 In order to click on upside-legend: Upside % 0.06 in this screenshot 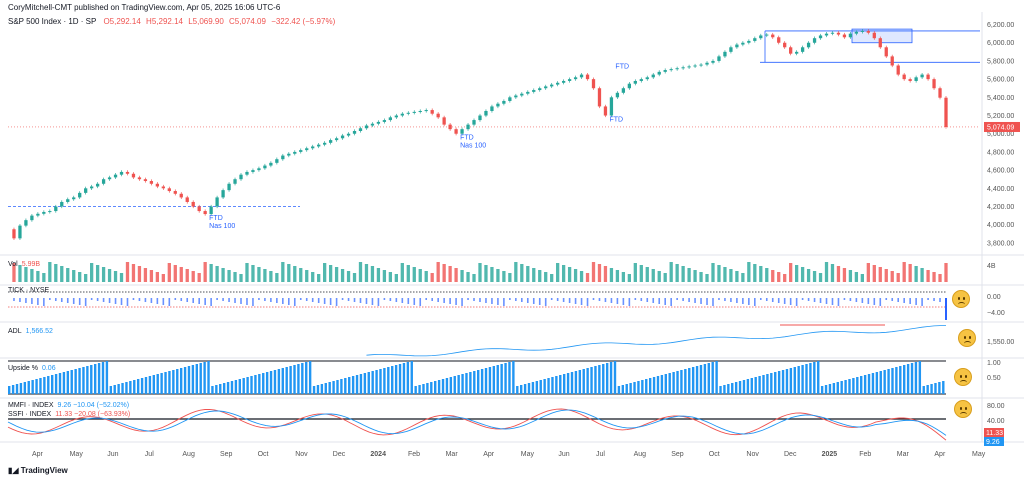, I will do `click(32, 368)`.